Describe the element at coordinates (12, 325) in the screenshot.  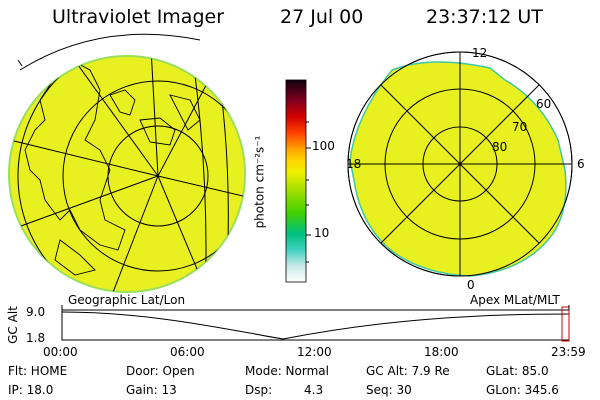
I see `timeline-axis-label: GC Alt` at that location.